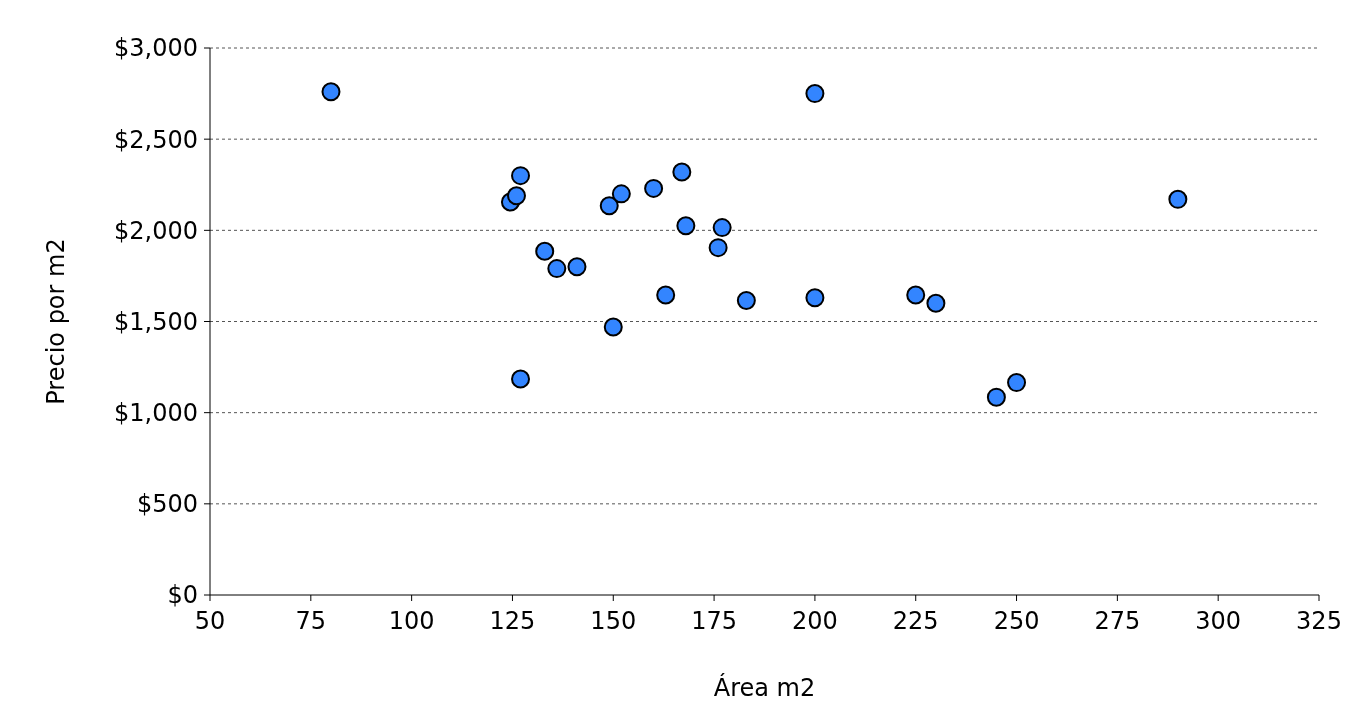 This screenshot has height=726, width=1356. What do you see at coordinates (210, 621) in the screenshot?
I see `x-tick-label: 50` at bounding box center [210, 621].